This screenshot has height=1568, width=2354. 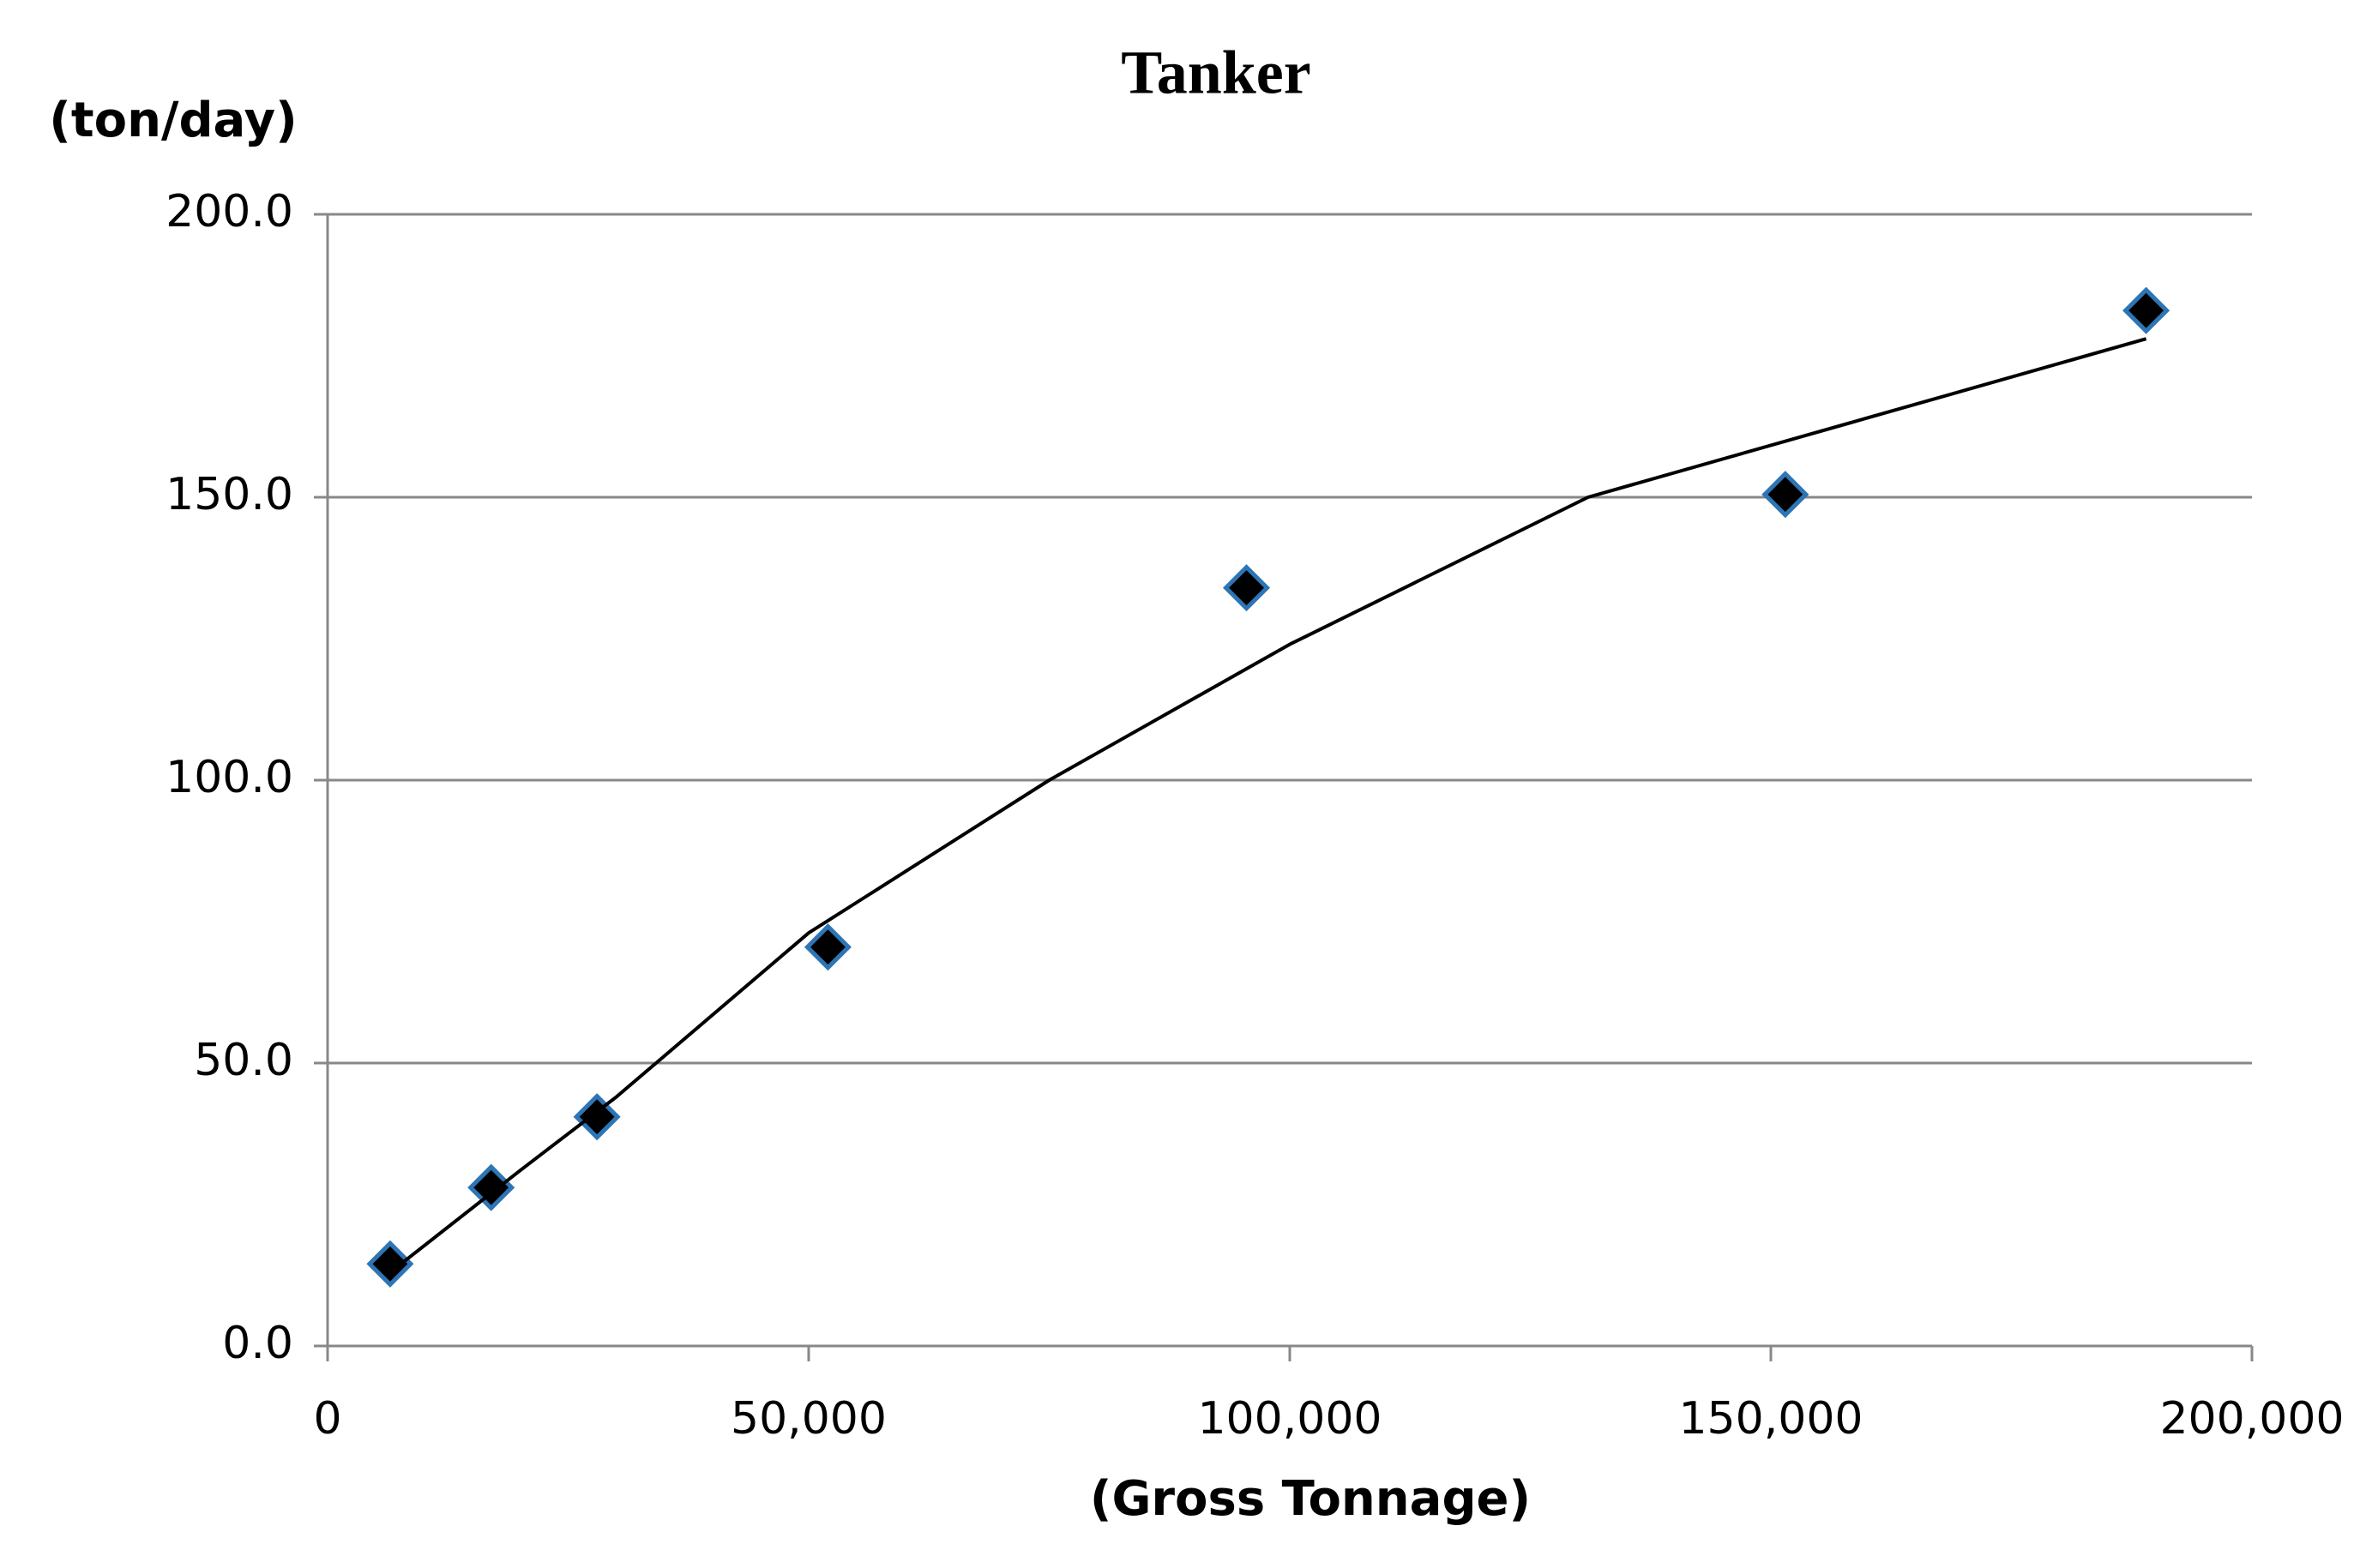 What do you see at coordinates (229, 777) in the screenshot?
I see `y-tick-label: 100.0` at bounding box center [229, 777].